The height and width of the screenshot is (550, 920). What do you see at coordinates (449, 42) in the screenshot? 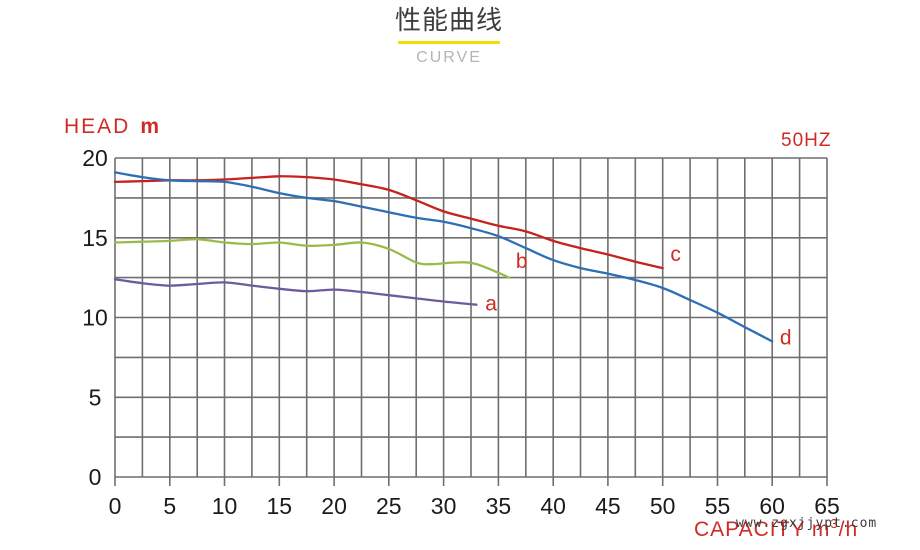
I see `title-underline` at bounding box center [449, 42].